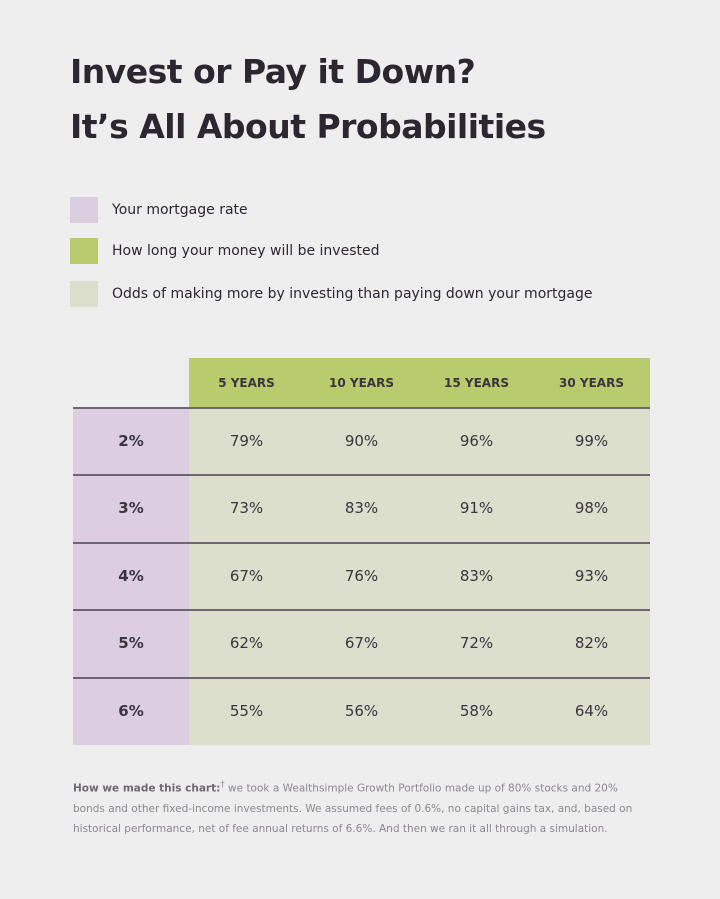 The width and height of the screenshot is (720, 899). Describe the element at coordinates (591, 508) in the screenshot. I see `odds-cell: 98%` at that location.